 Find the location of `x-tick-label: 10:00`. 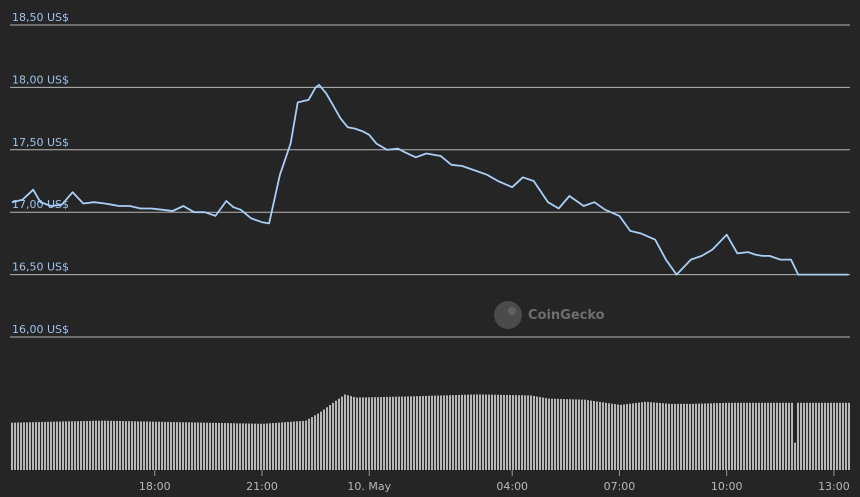

x-tick-label: 10:00 is located at coordinates (727, 486).